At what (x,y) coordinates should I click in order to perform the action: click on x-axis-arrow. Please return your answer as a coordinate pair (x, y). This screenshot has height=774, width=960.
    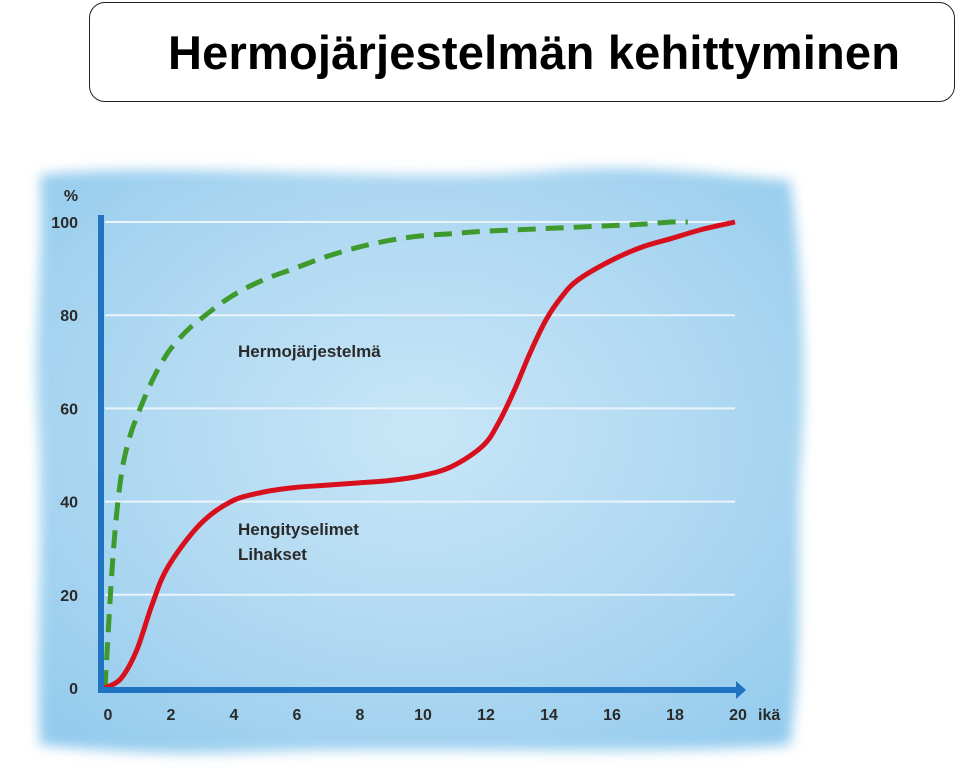
    Looking at the image, I should click on (741, 690).